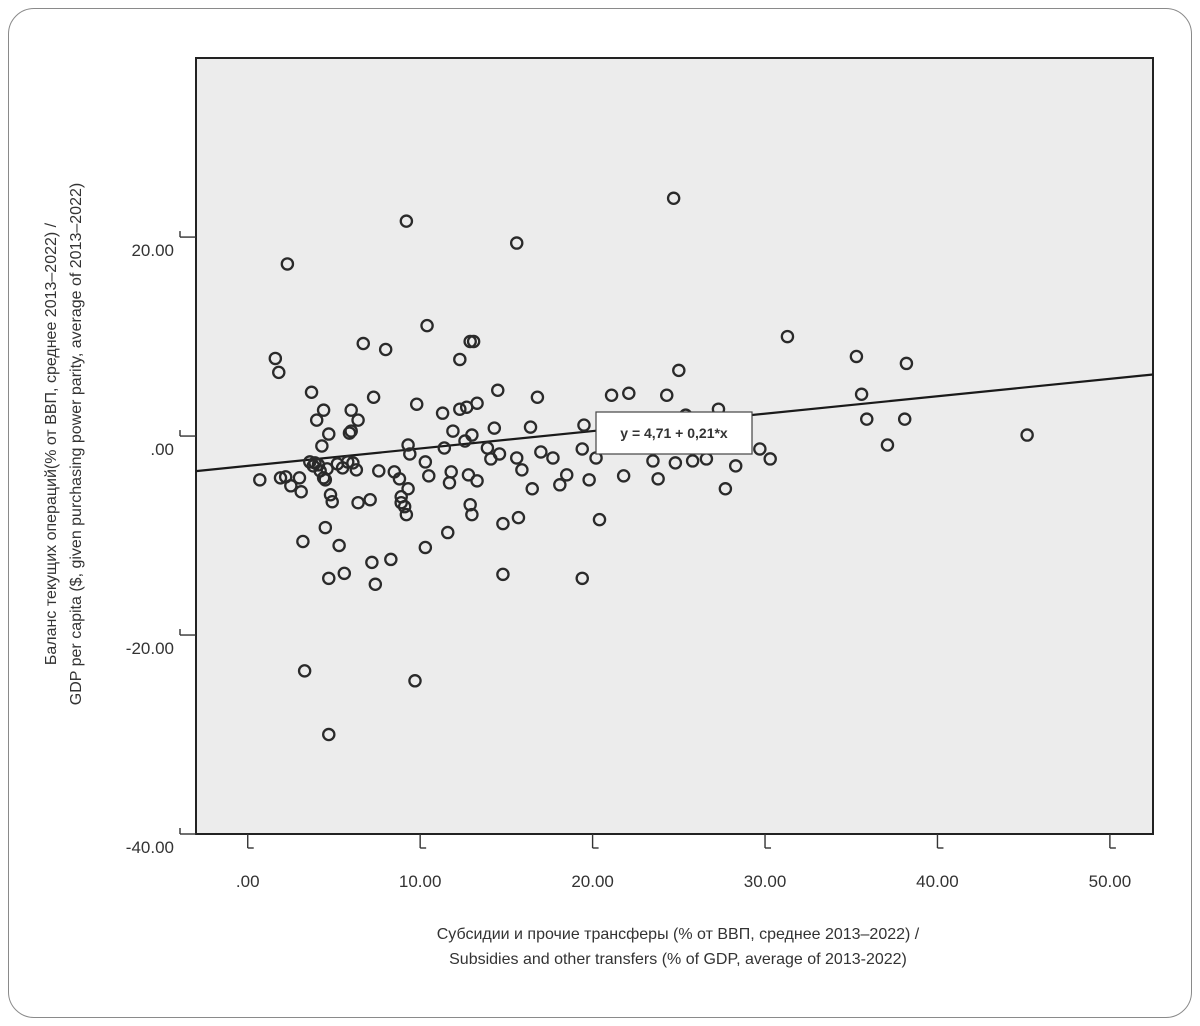 The height and width of the screenshot is (1026, 1200). What do you see at coordinates (420, 881) in the screenshot?
I see `x-tick-label: 10.00` at bounding box center [420, 881].